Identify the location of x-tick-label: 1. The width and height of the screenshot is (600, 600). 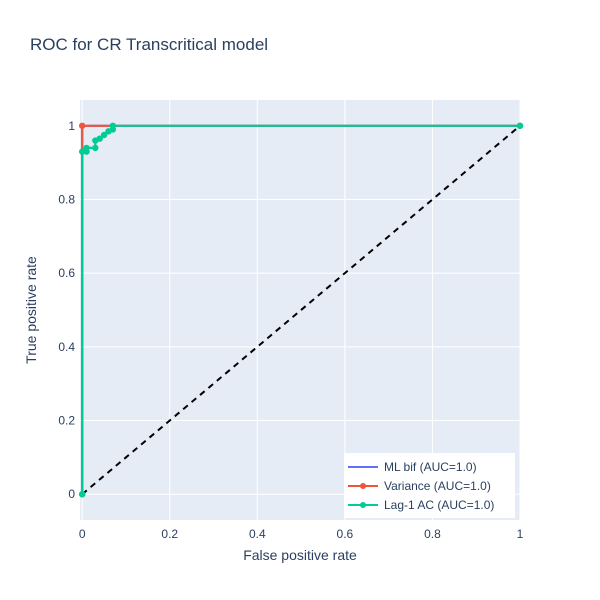
(520, 534).